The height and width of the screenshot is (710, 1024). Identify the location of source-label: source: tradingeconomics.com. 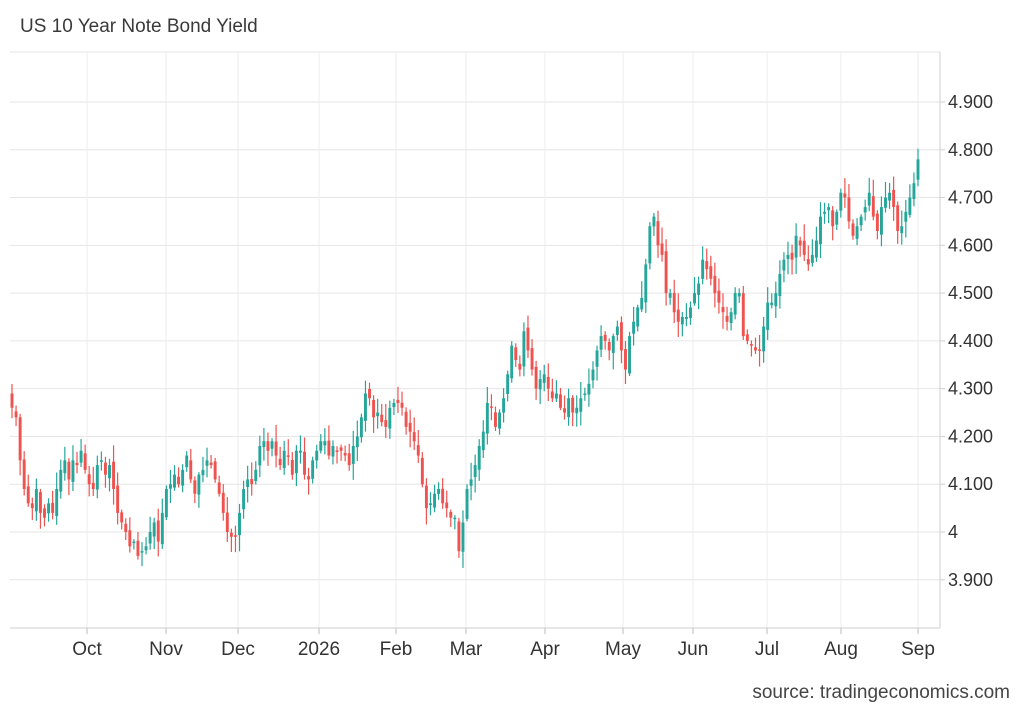
(881, 692).